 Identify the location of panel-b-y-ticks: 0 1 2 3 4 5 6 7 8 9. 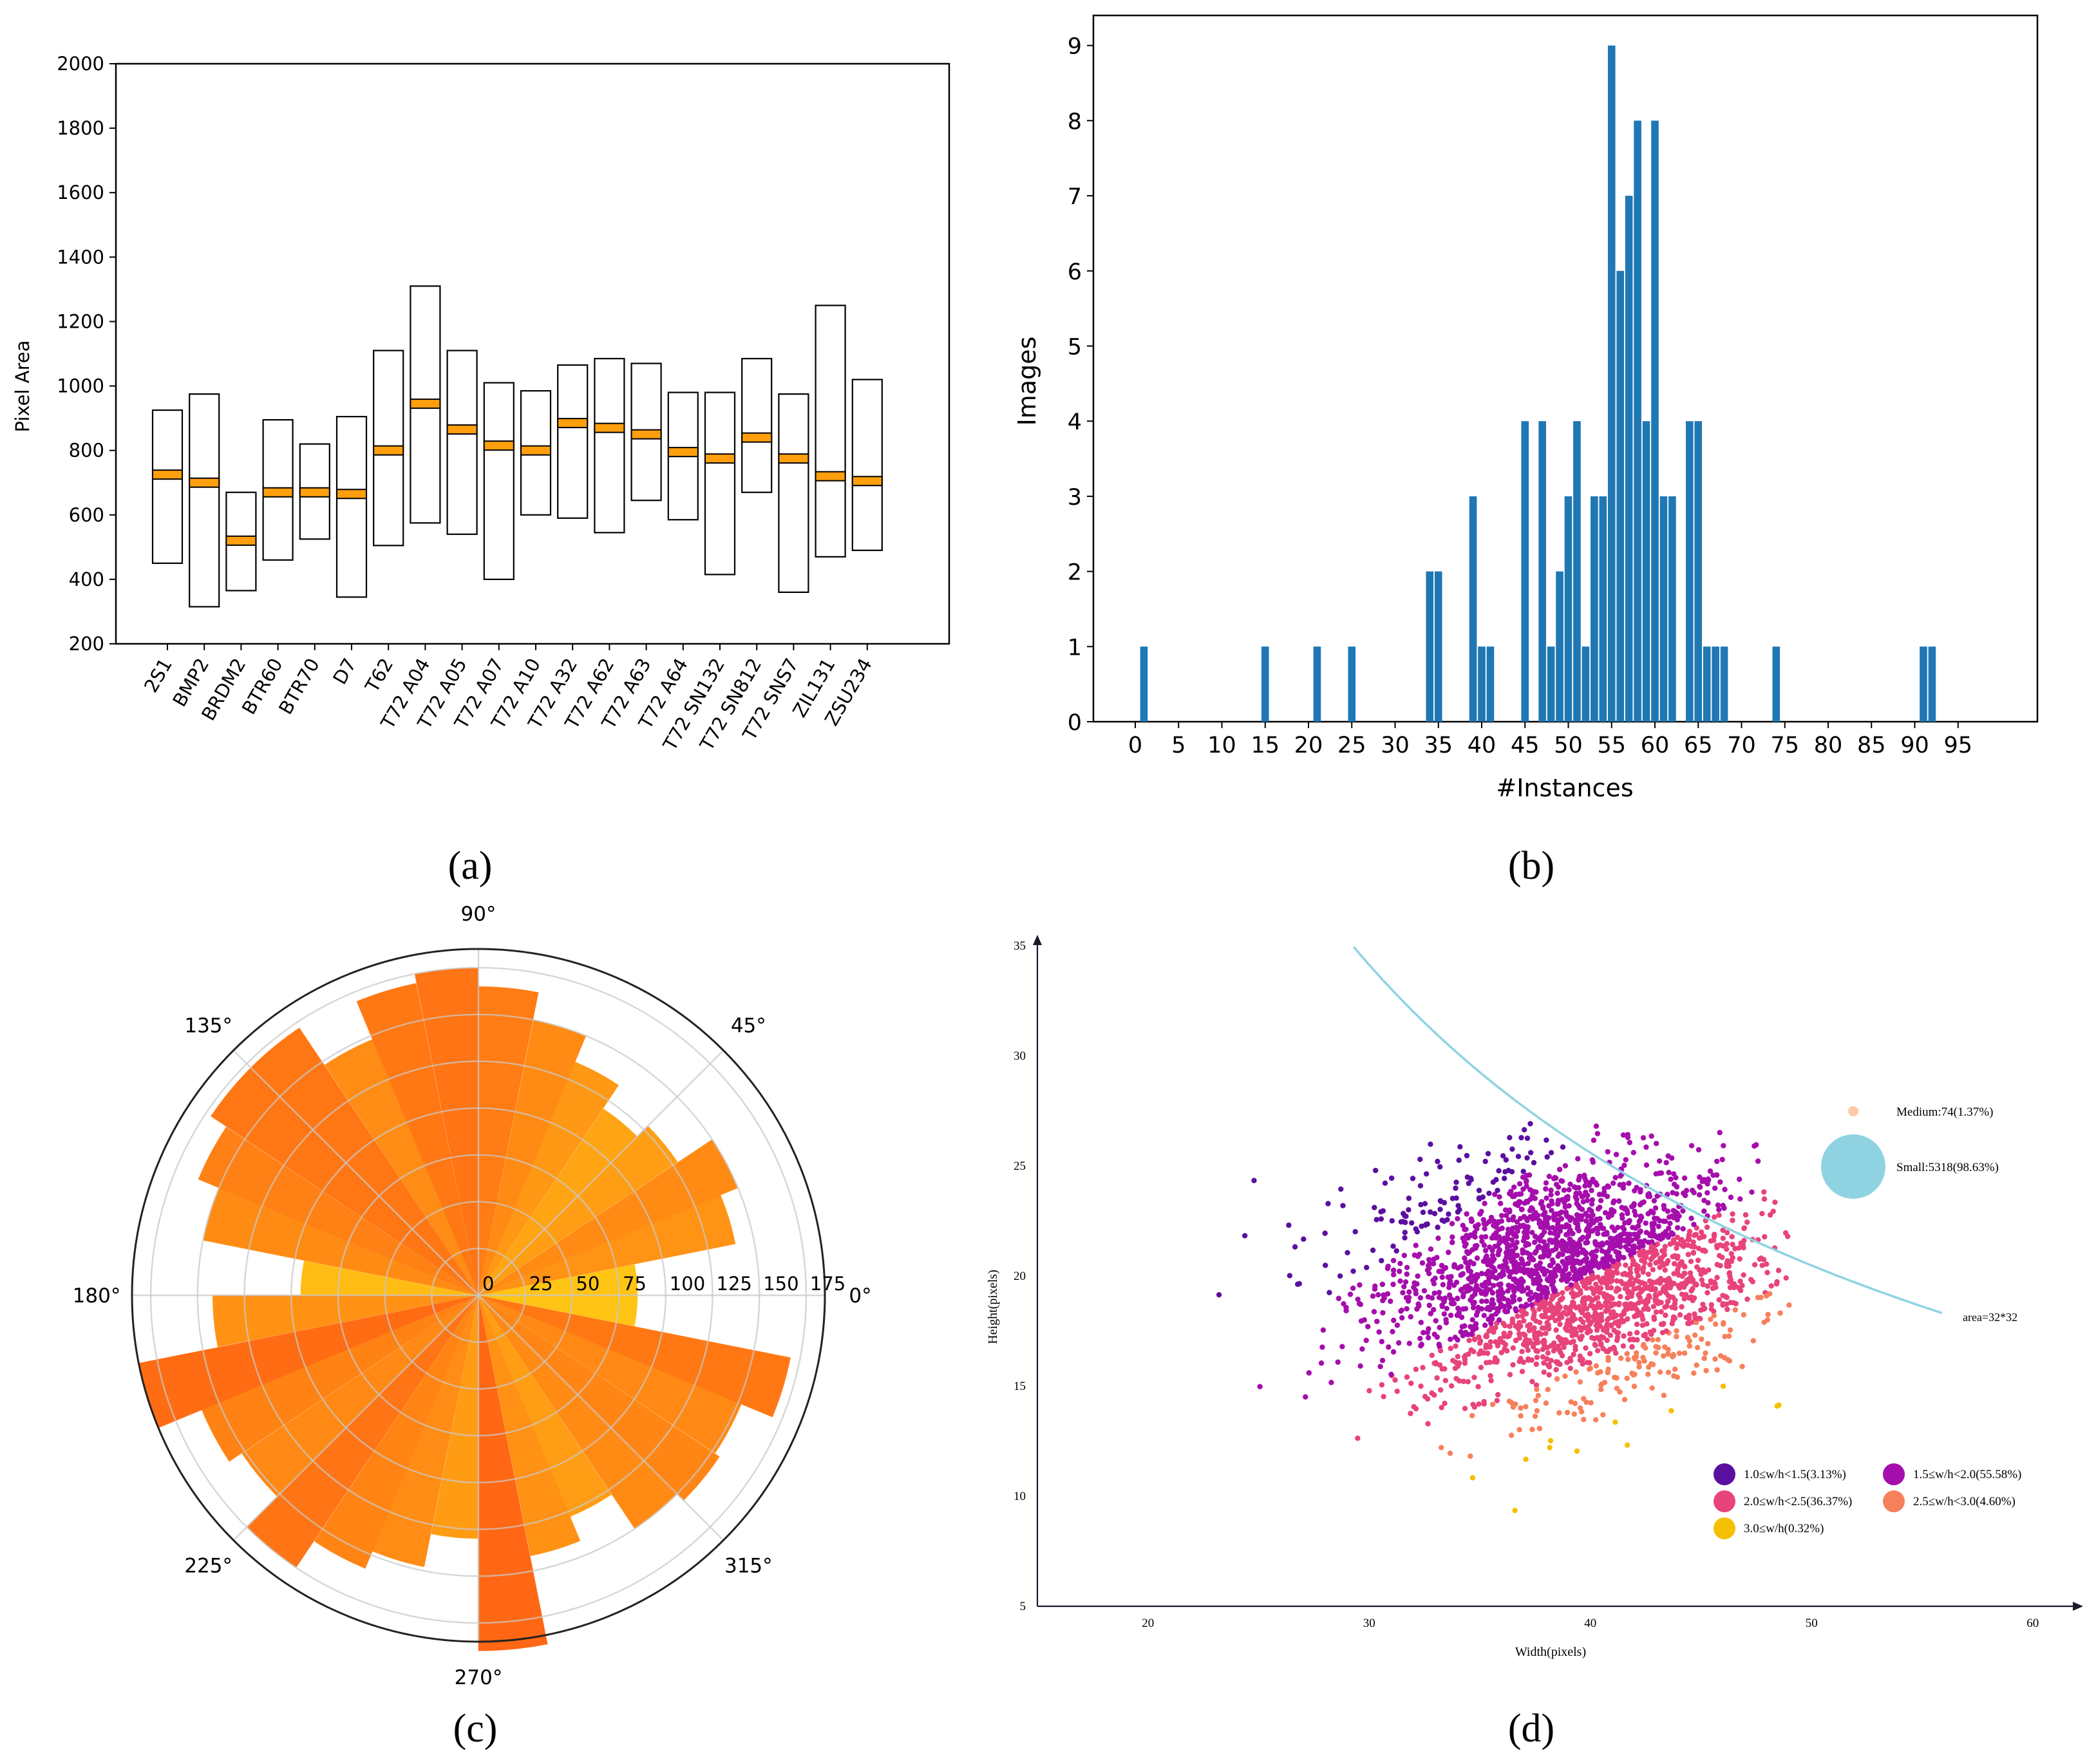
(1080, 385).